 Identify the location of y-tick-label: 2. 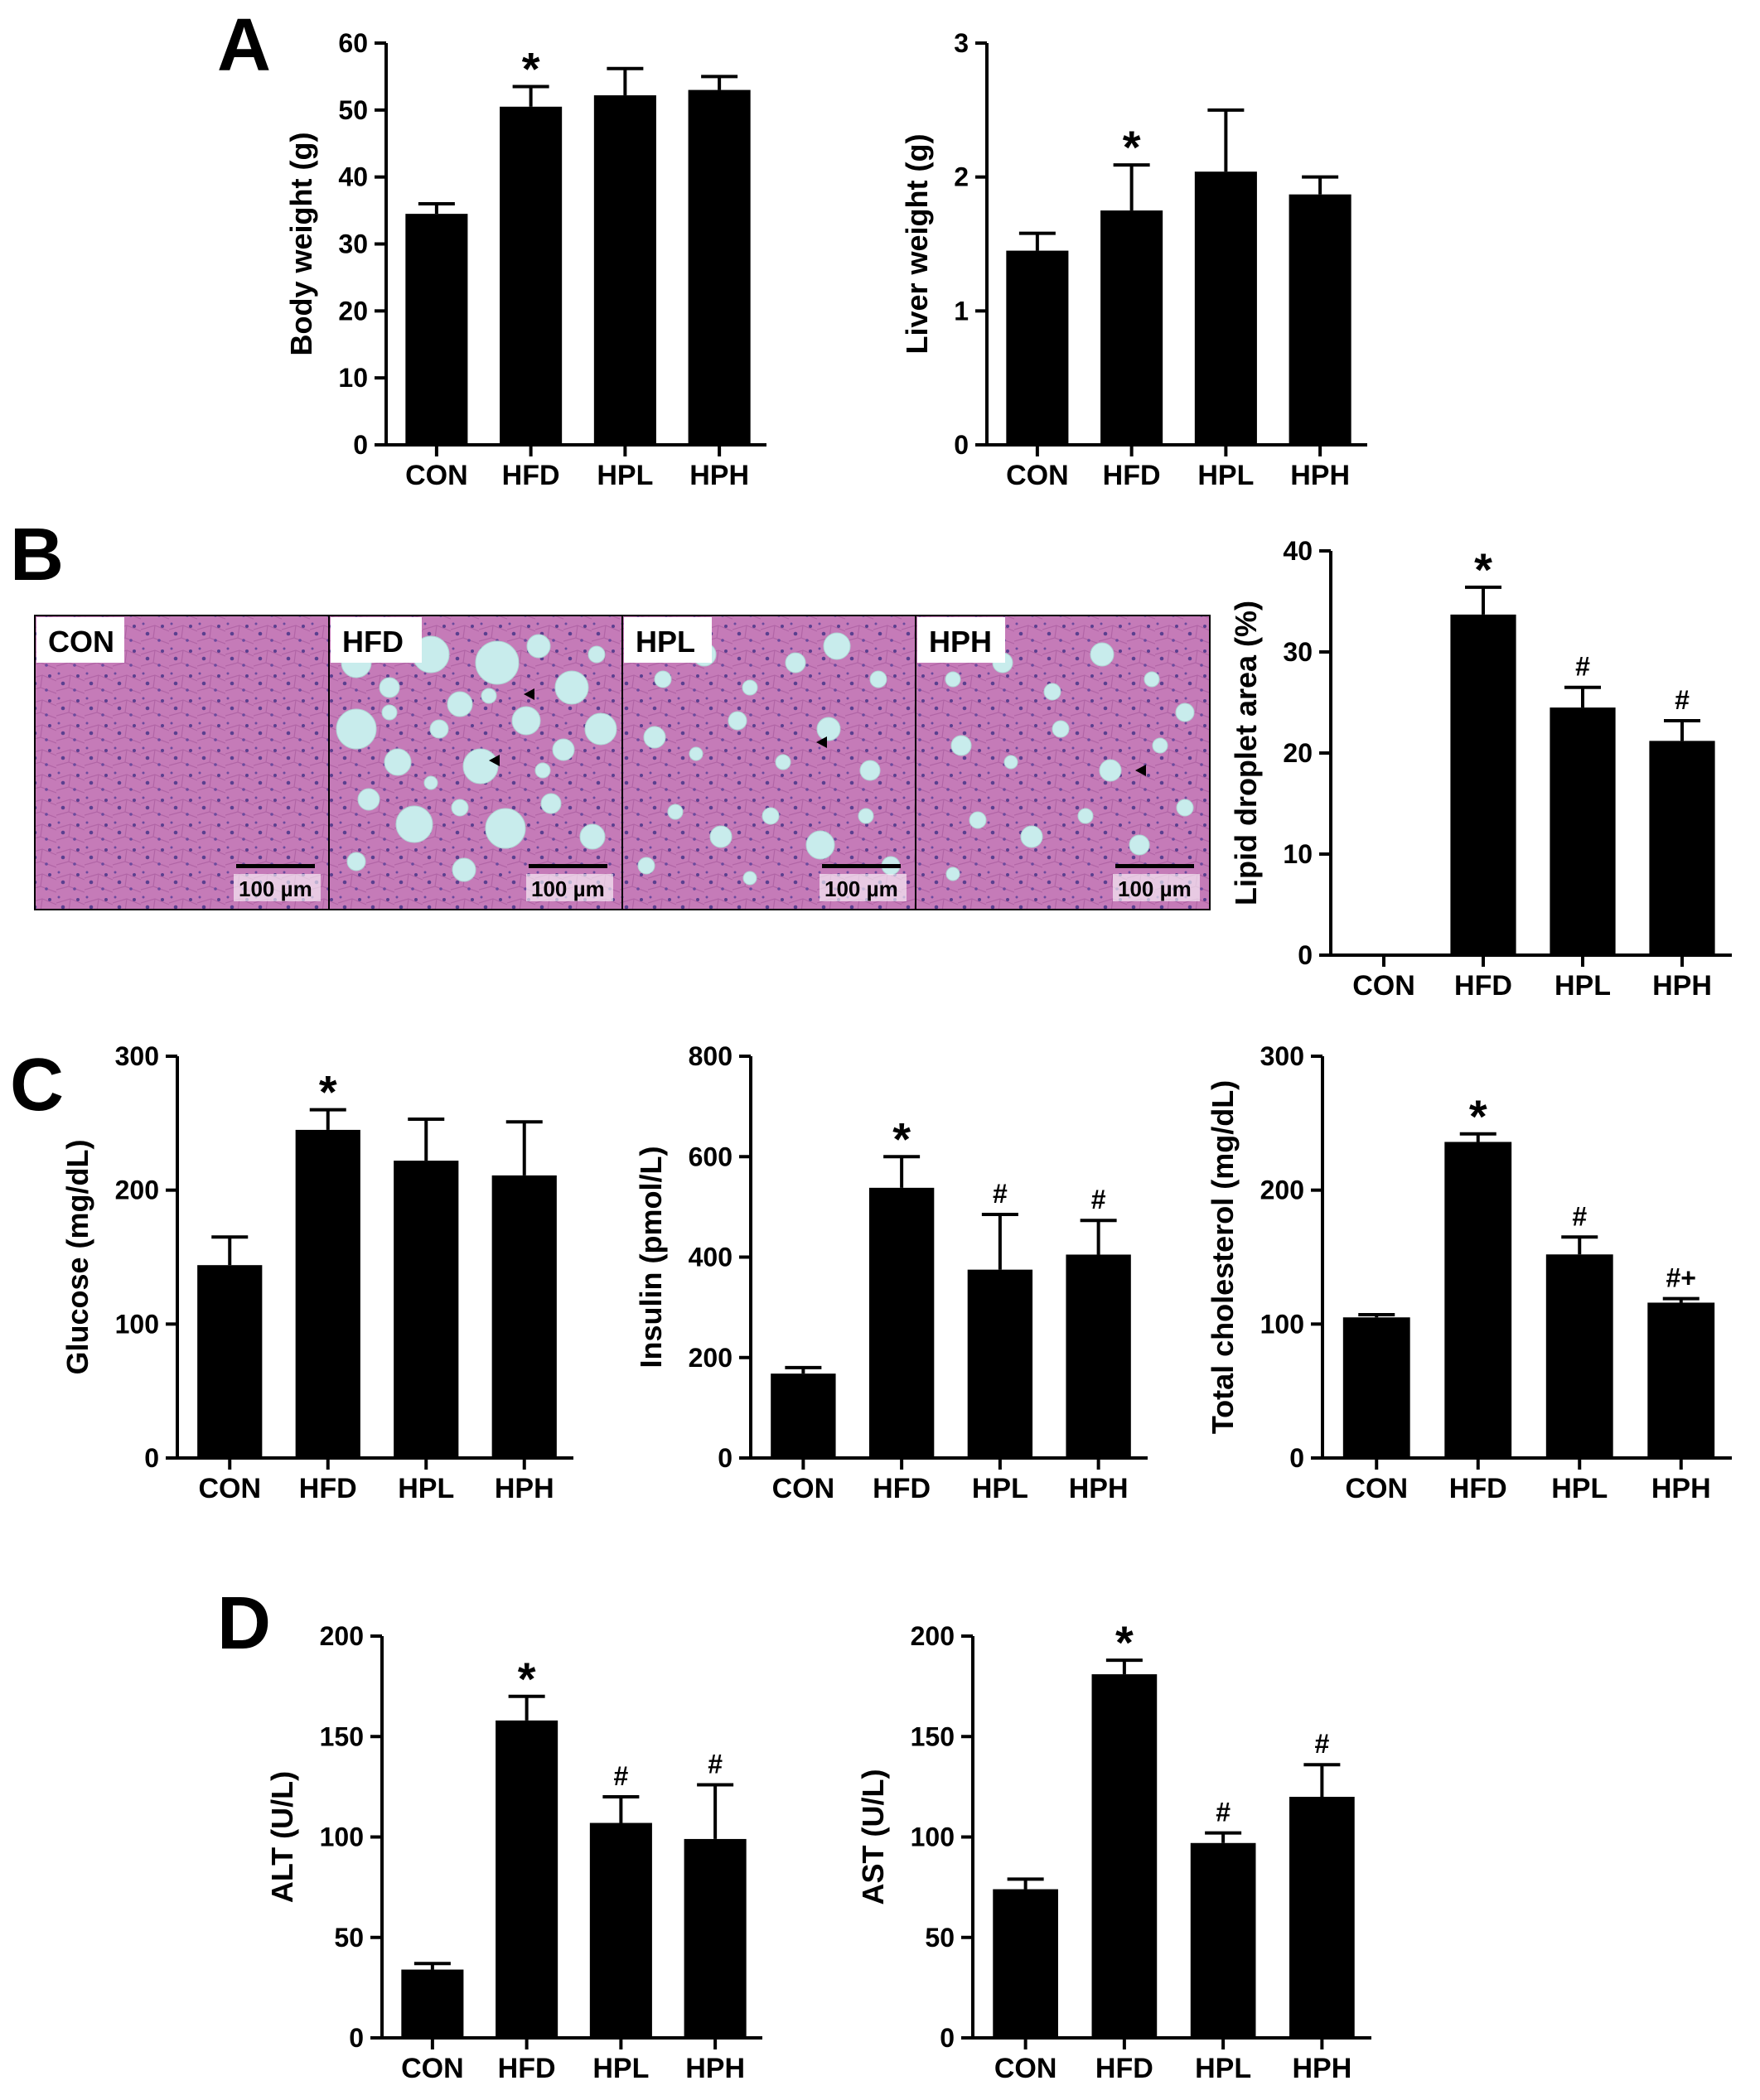
(961, 177).